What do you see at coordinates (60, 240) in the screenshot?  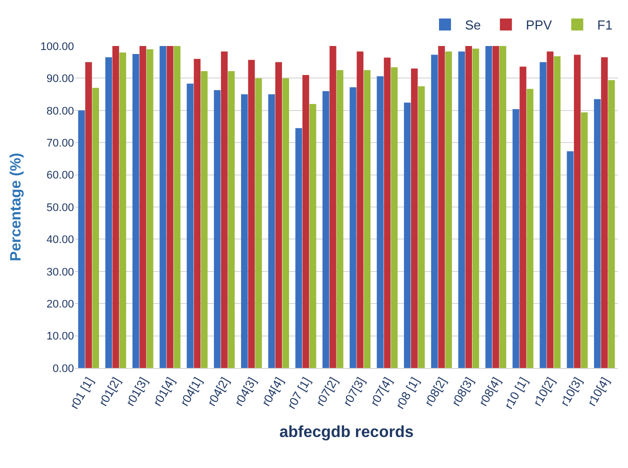 I see `y-tick-label: 40.00` at bounding box center [60, 240].